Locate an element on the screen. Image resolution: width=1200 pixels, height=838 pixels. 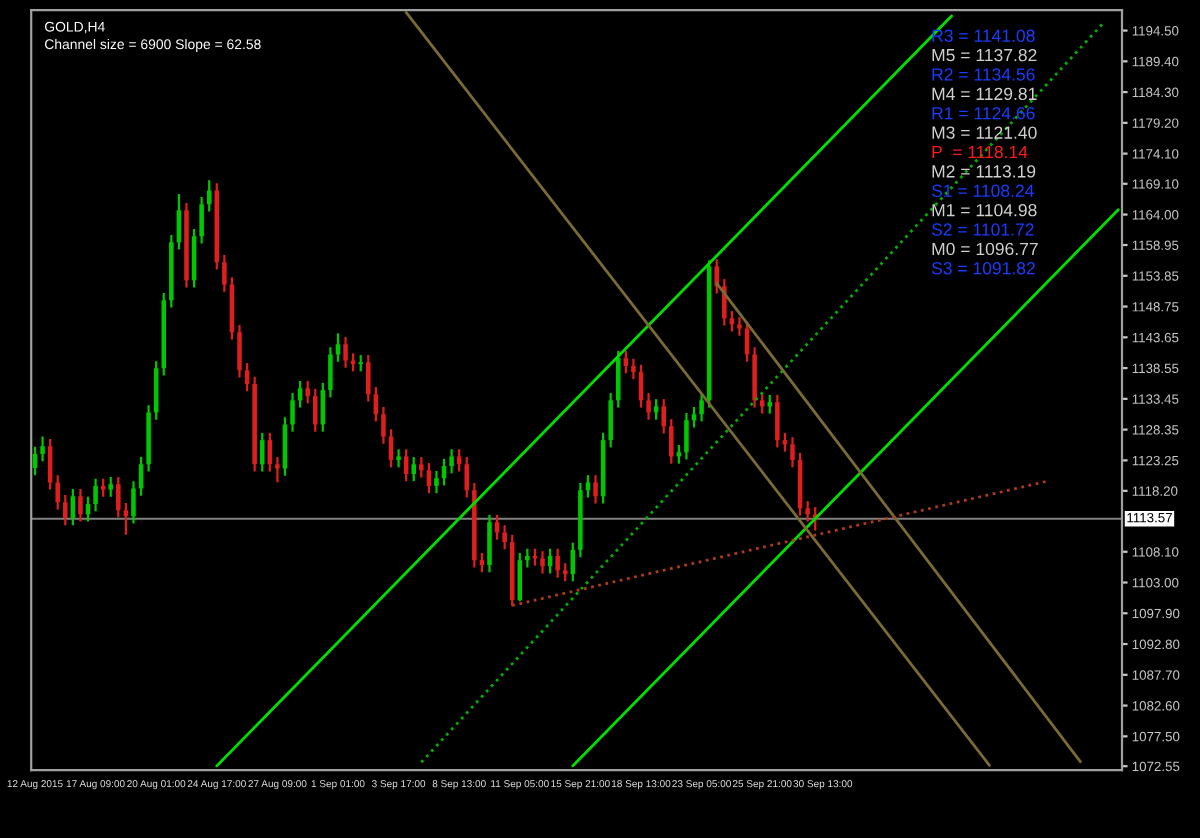
annotation: P = 1118.14 is located at coordinates (980, 152).